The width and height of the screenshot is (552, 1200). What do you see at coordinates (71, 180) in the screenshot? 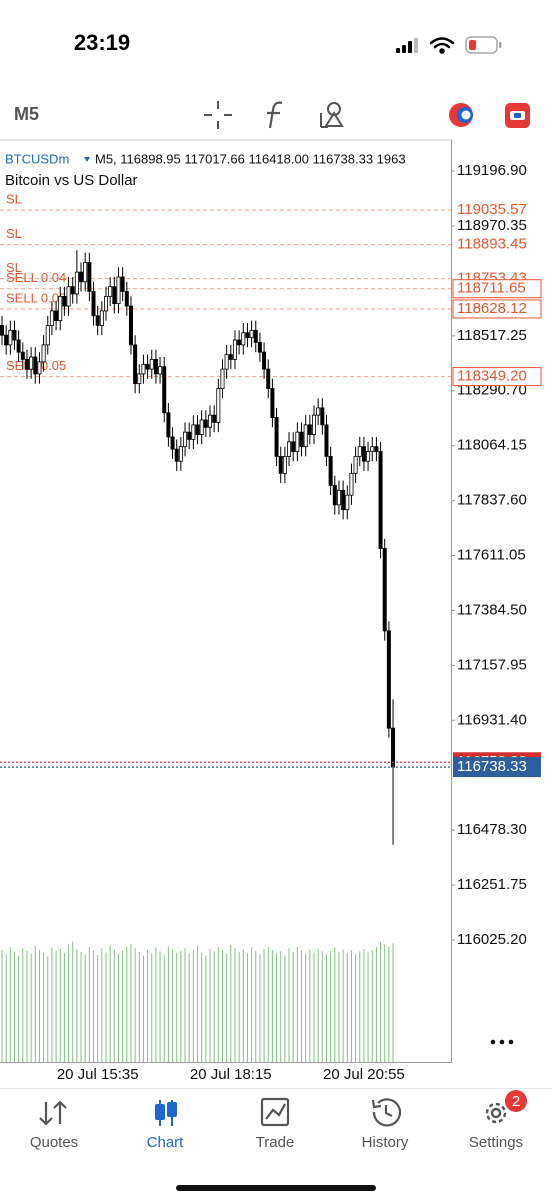
I see `symbol-description: Bitcoin vs US Dollar` at bounding box center [71, 180].